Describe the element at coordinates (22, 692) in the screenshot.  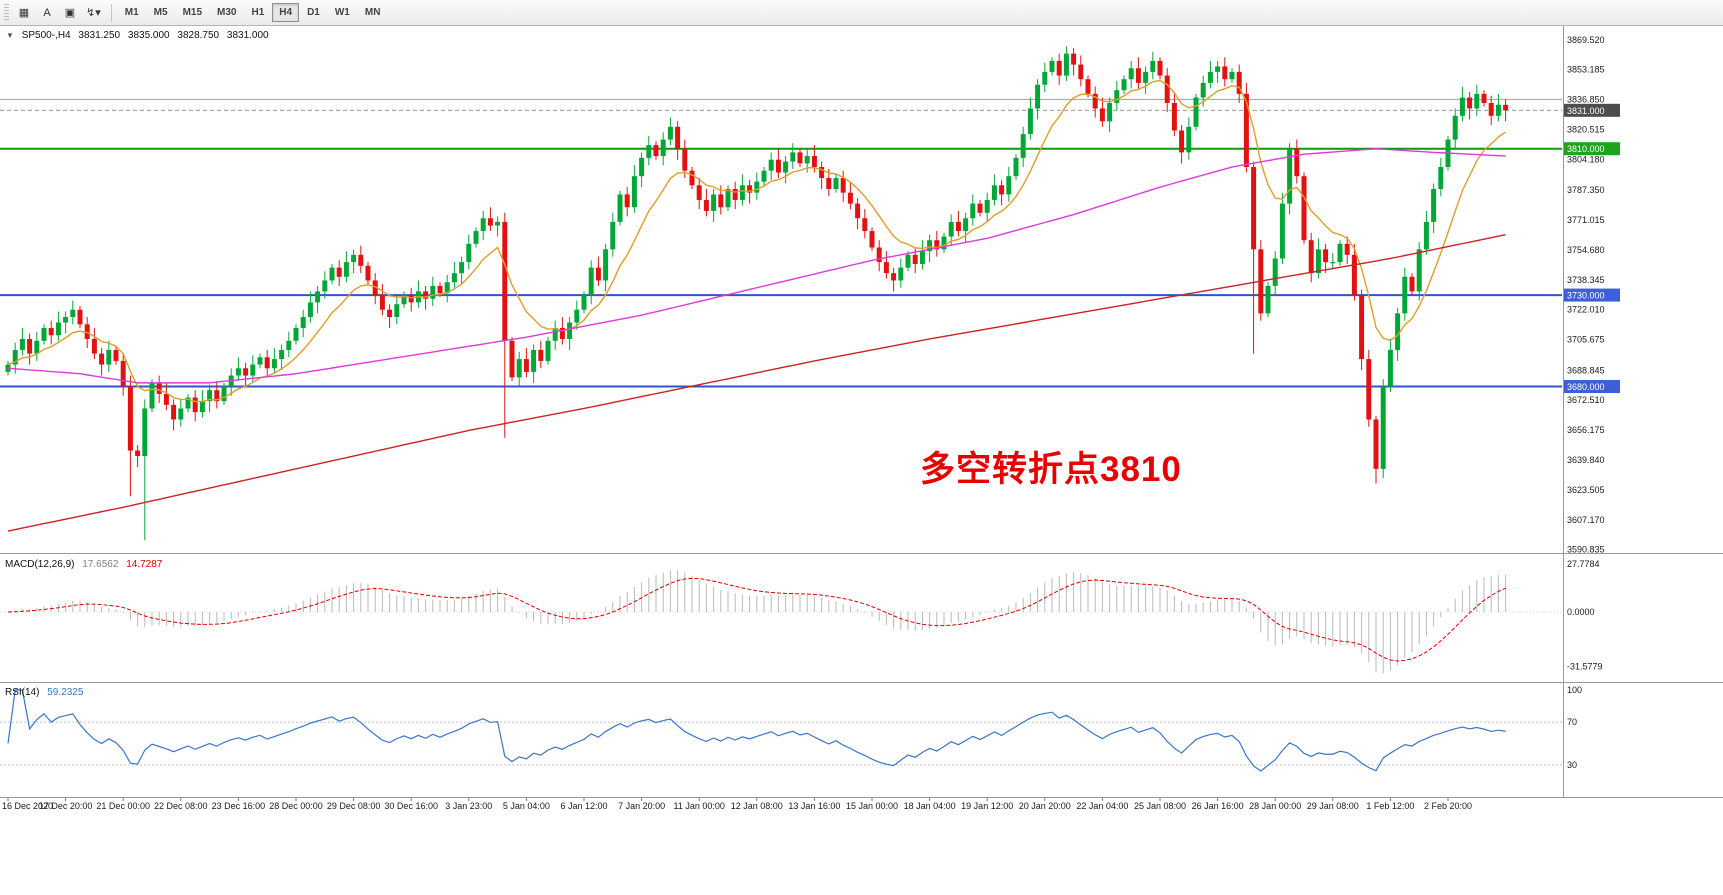
I see `rsi-label: RSI(14)` at that location.